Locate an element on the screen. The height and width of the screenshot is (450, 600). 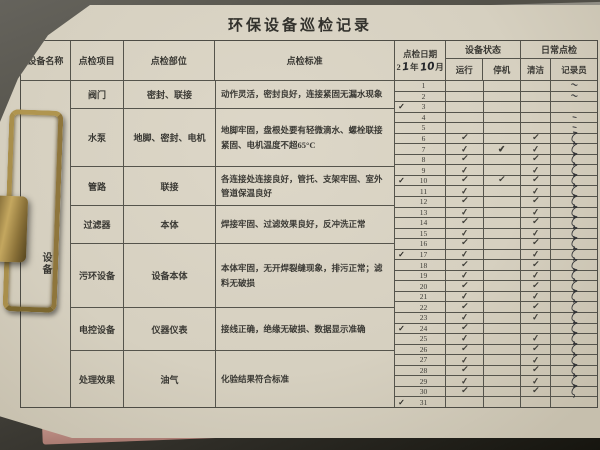
date-number: 15 is located at coordinates (423, 233).